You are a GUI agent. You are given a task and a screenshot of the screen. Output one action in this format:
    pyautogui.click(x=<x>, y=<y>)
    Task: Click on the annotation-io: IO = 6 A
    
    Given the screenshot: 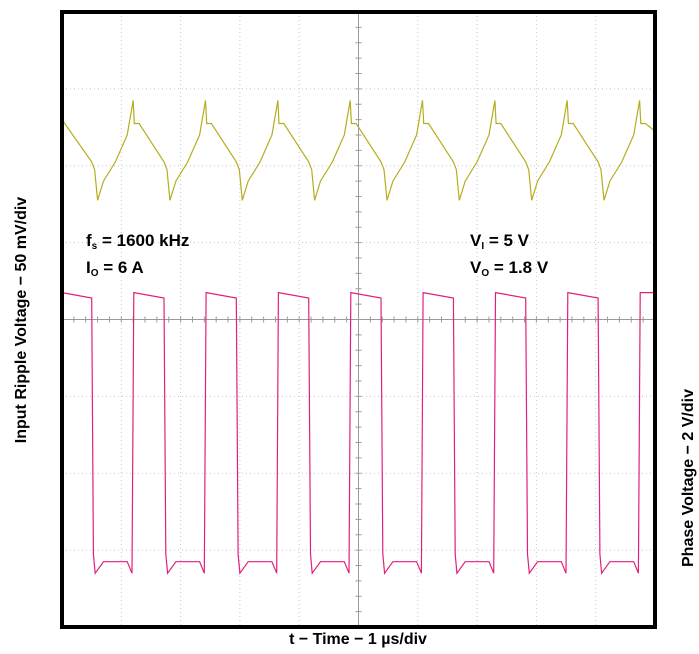 What is the action you would take?
    pyautogui.click(x=115, y=268)
    